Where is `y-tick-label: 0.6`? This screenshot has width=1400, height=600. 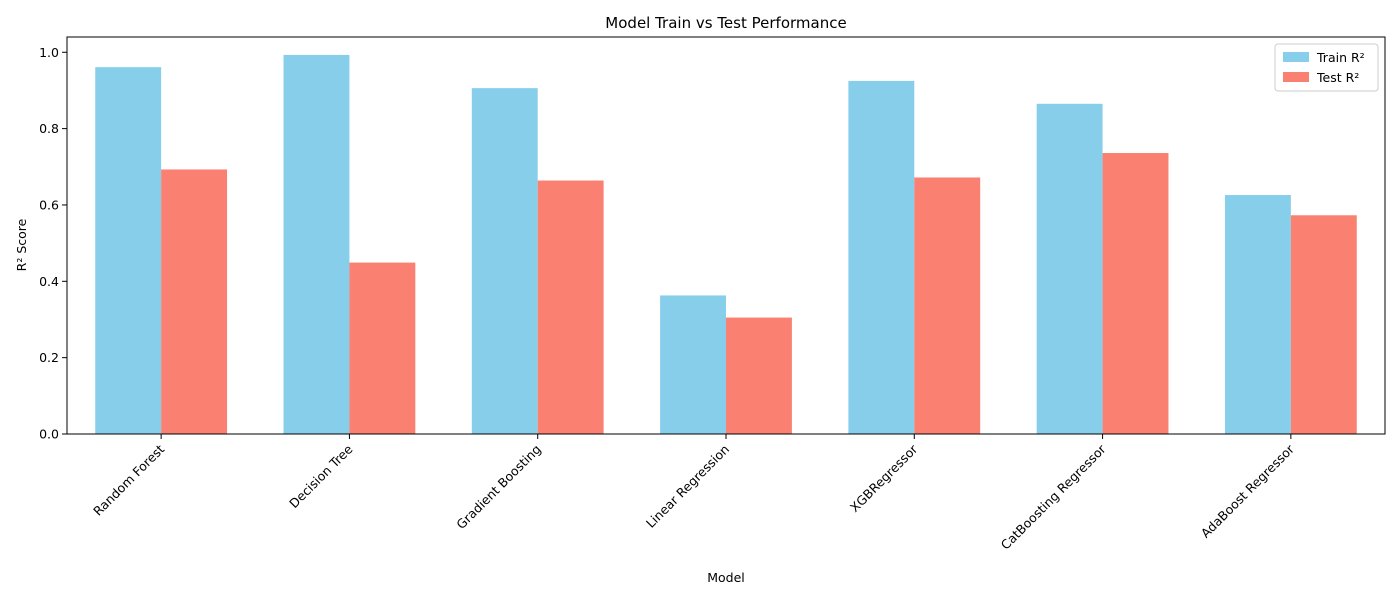
y-tick-label: 0.6 is located at coordinates (49, 204).